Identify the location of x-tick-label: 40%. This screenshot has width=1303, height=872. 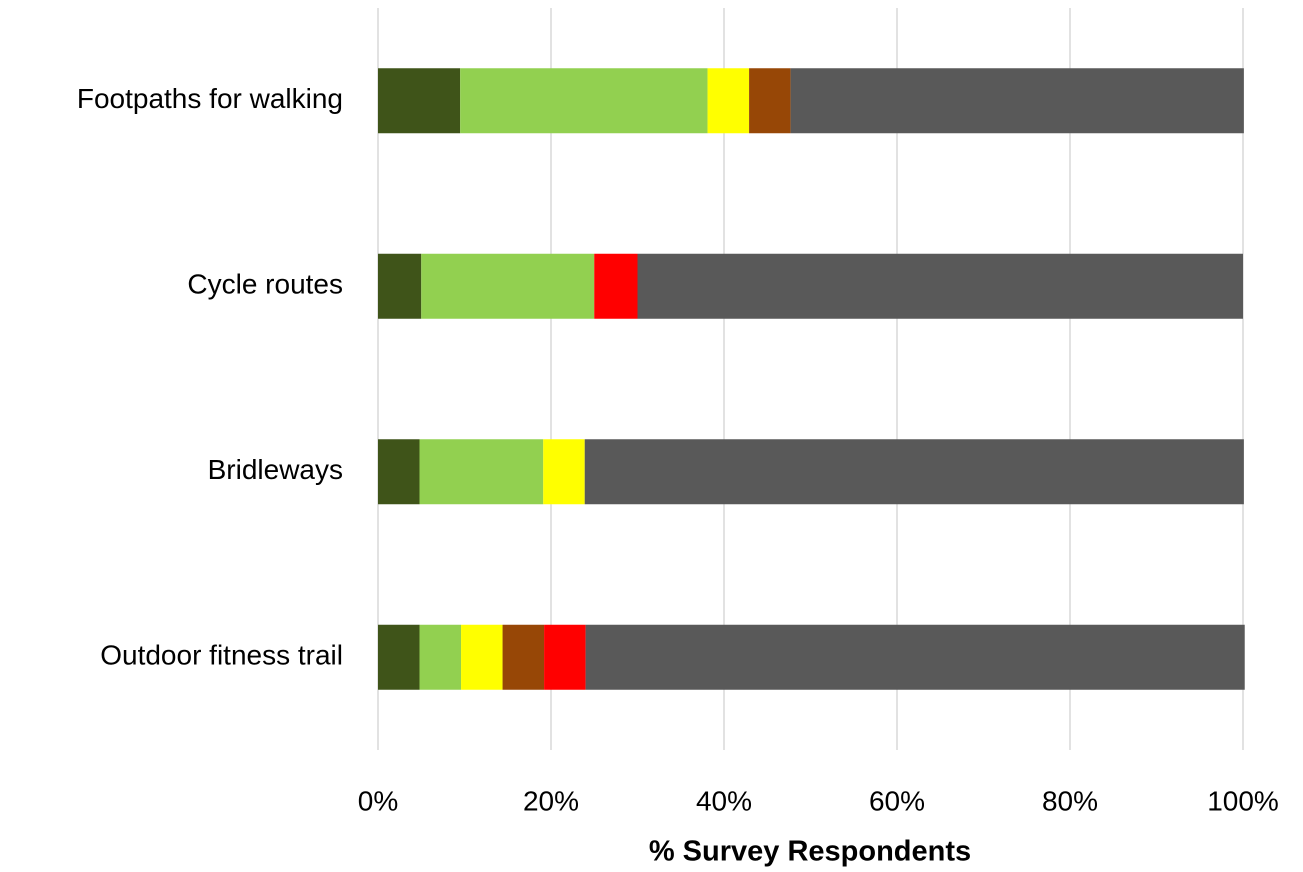
(724, 800).